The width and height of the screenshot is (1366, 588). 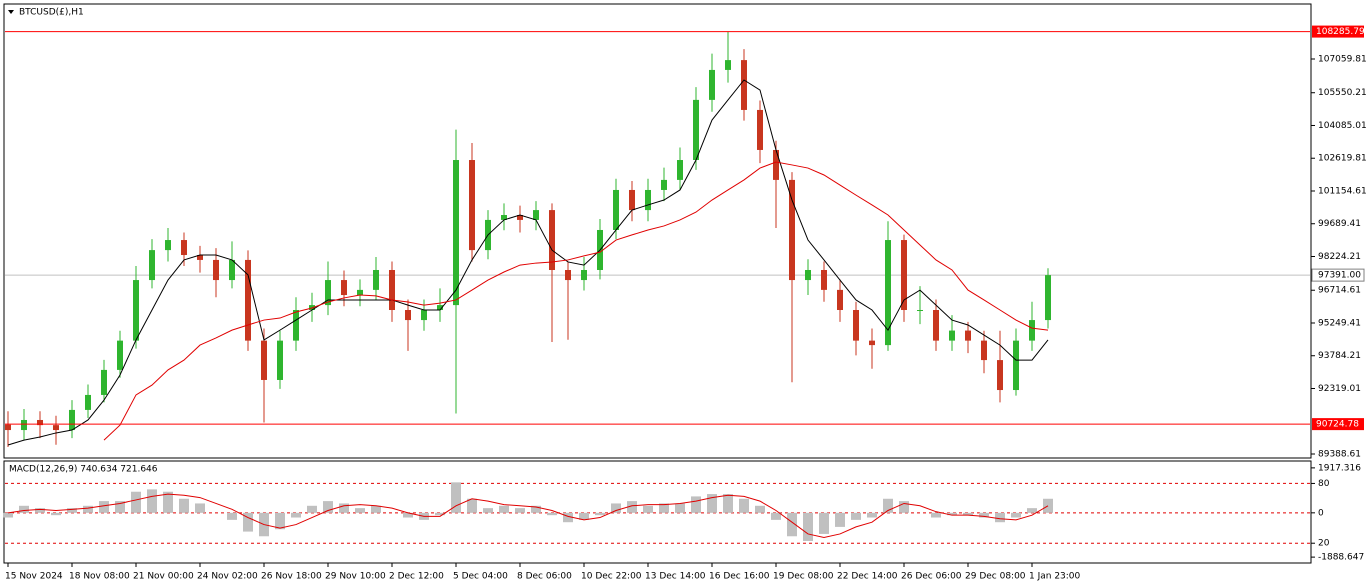 What do you see at coordinates (1339, 291) in the screenshot?
I see `y-tick-label: 96714.61` at bounding box center [1339, 291].